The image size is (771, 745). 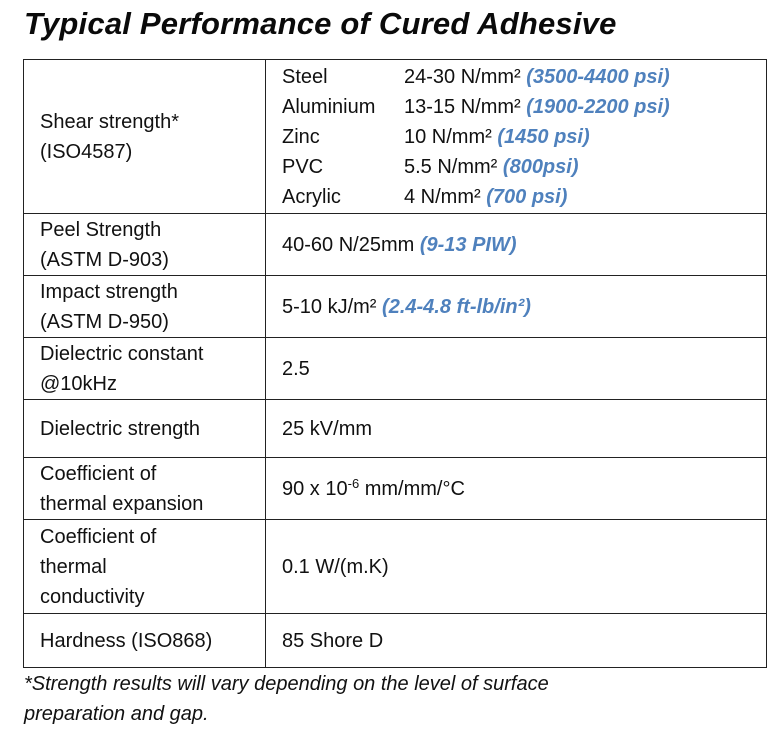 I want to click on value-cell: 40-60 N/25mm (9-13 PIW), so click(x=516, y=244).